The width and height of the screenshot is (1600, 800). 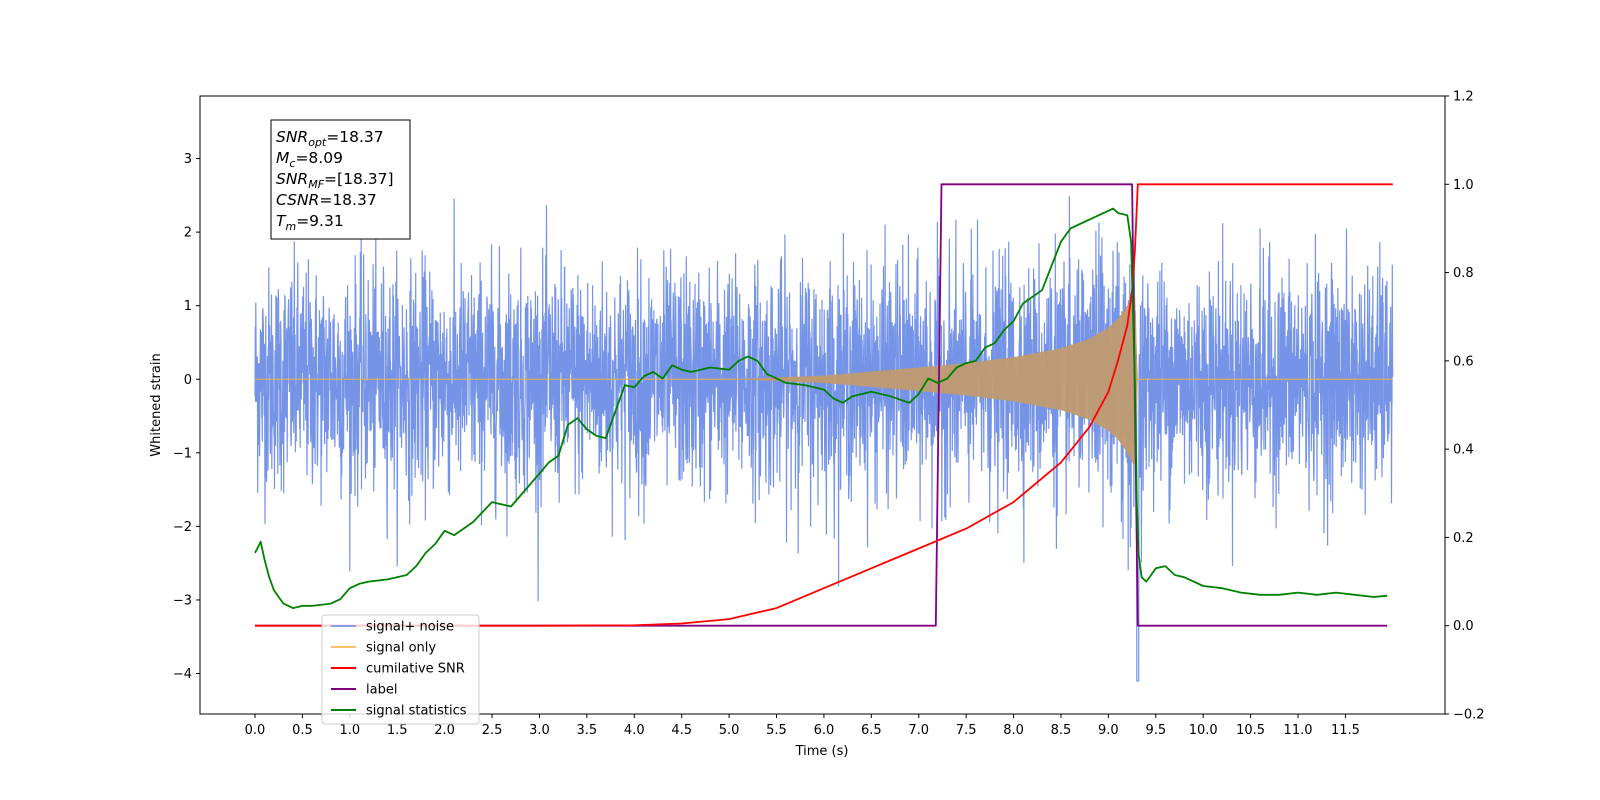 I want to click on legend-label: signal only, so click(x=401, y=648).